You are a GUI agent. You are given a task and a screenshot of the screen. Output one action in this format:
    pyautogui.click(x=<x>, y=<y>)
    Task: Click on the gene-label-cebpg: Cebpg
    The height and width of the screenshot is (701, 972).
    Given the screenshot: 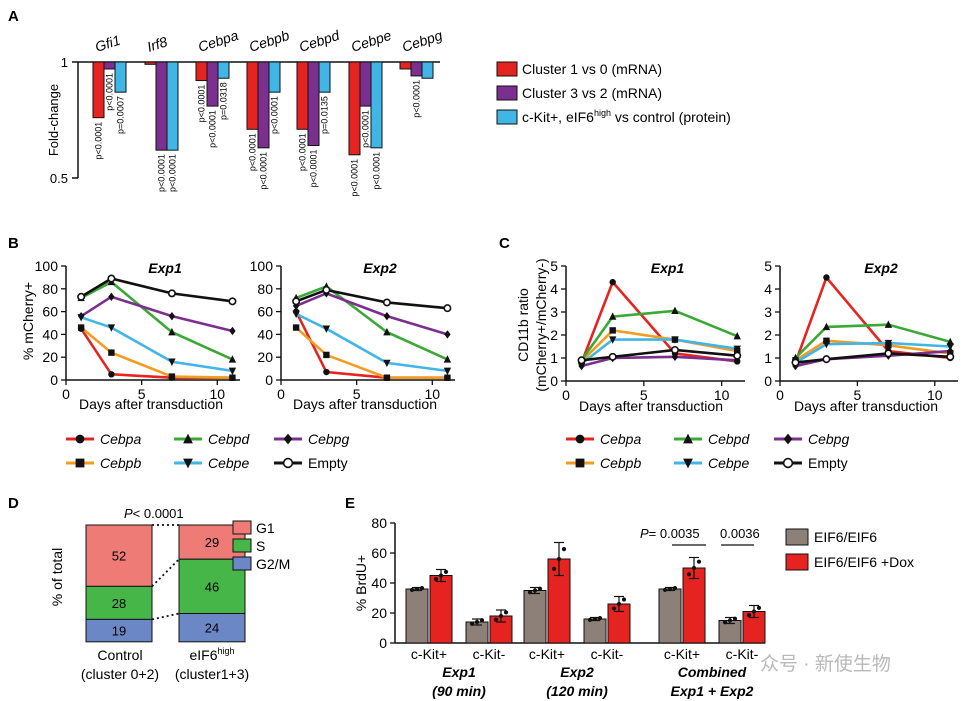 What is the action you would take?
    pyautogui.click(x=422, y=41)
    